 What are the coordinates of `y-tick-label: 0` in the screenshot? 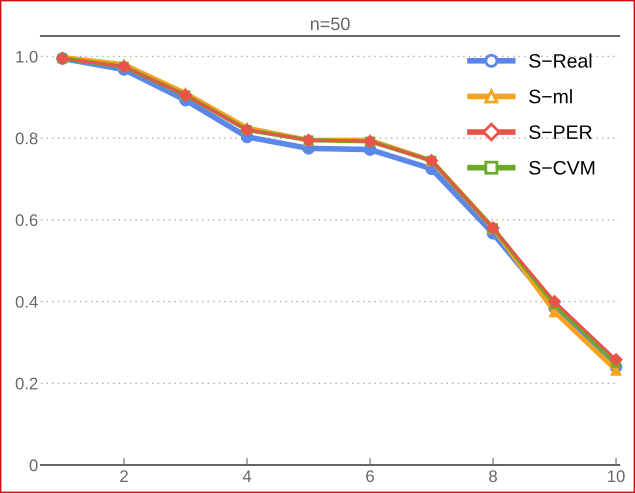 It's located at (34, 465).